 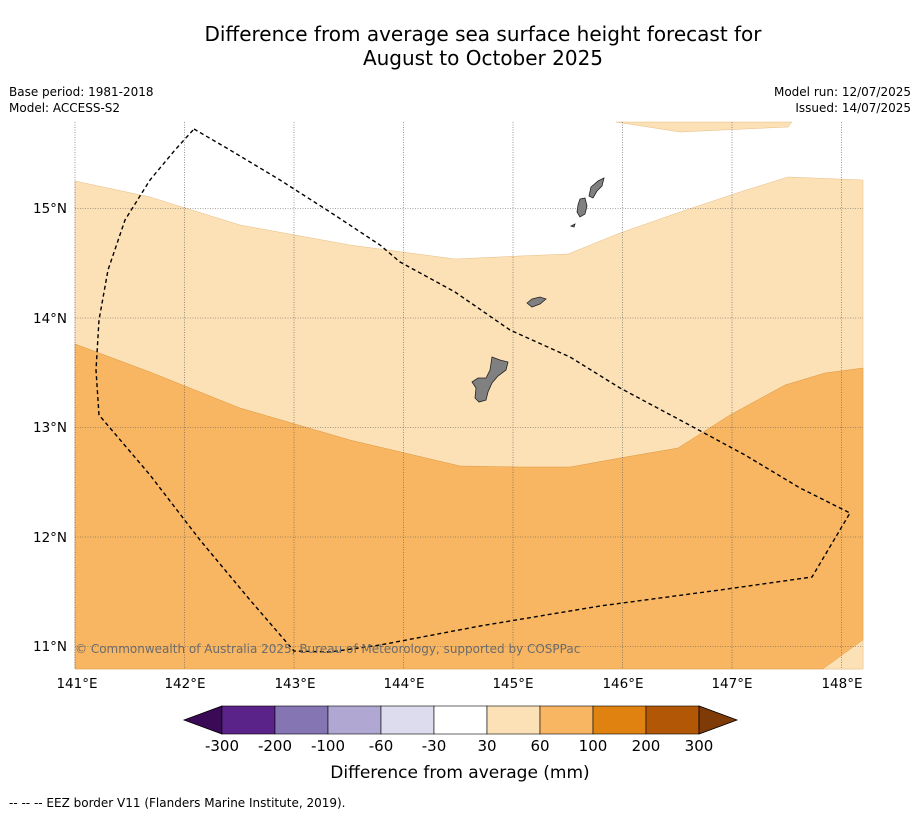 What do you see at coordinates (65, 108) in the screenshot?
I see `model-name: Model: ACCESS-S2` at bounding box center [65, 108].